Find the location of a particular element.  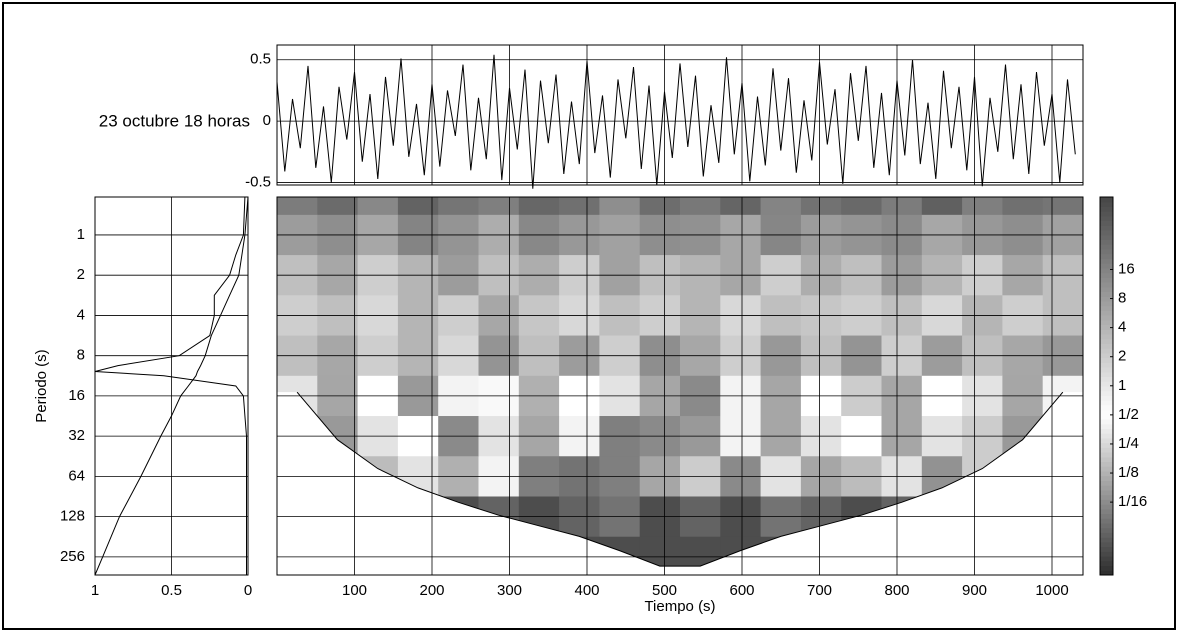

y-tick-label: 0 is located at coordinates (267, 120).